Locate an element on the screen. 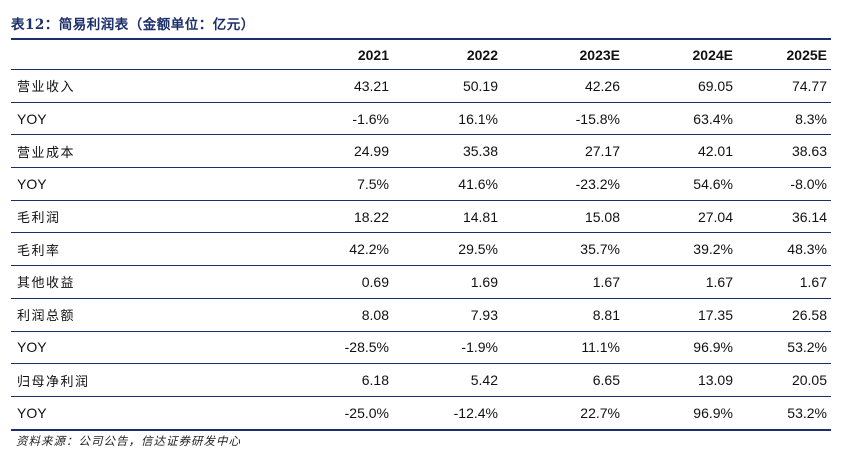  value-cell: 22.7% is located at coordinates (563, 413).